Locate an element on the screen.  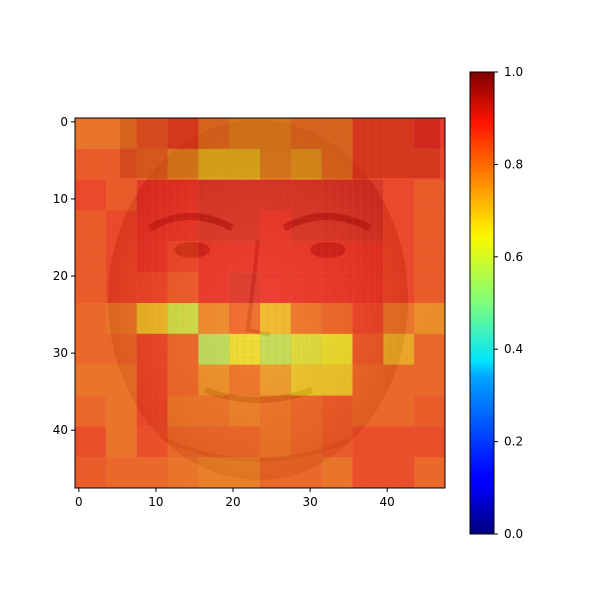
colorbar-tick-label: 0.8 is located at coordinates (513, 164).